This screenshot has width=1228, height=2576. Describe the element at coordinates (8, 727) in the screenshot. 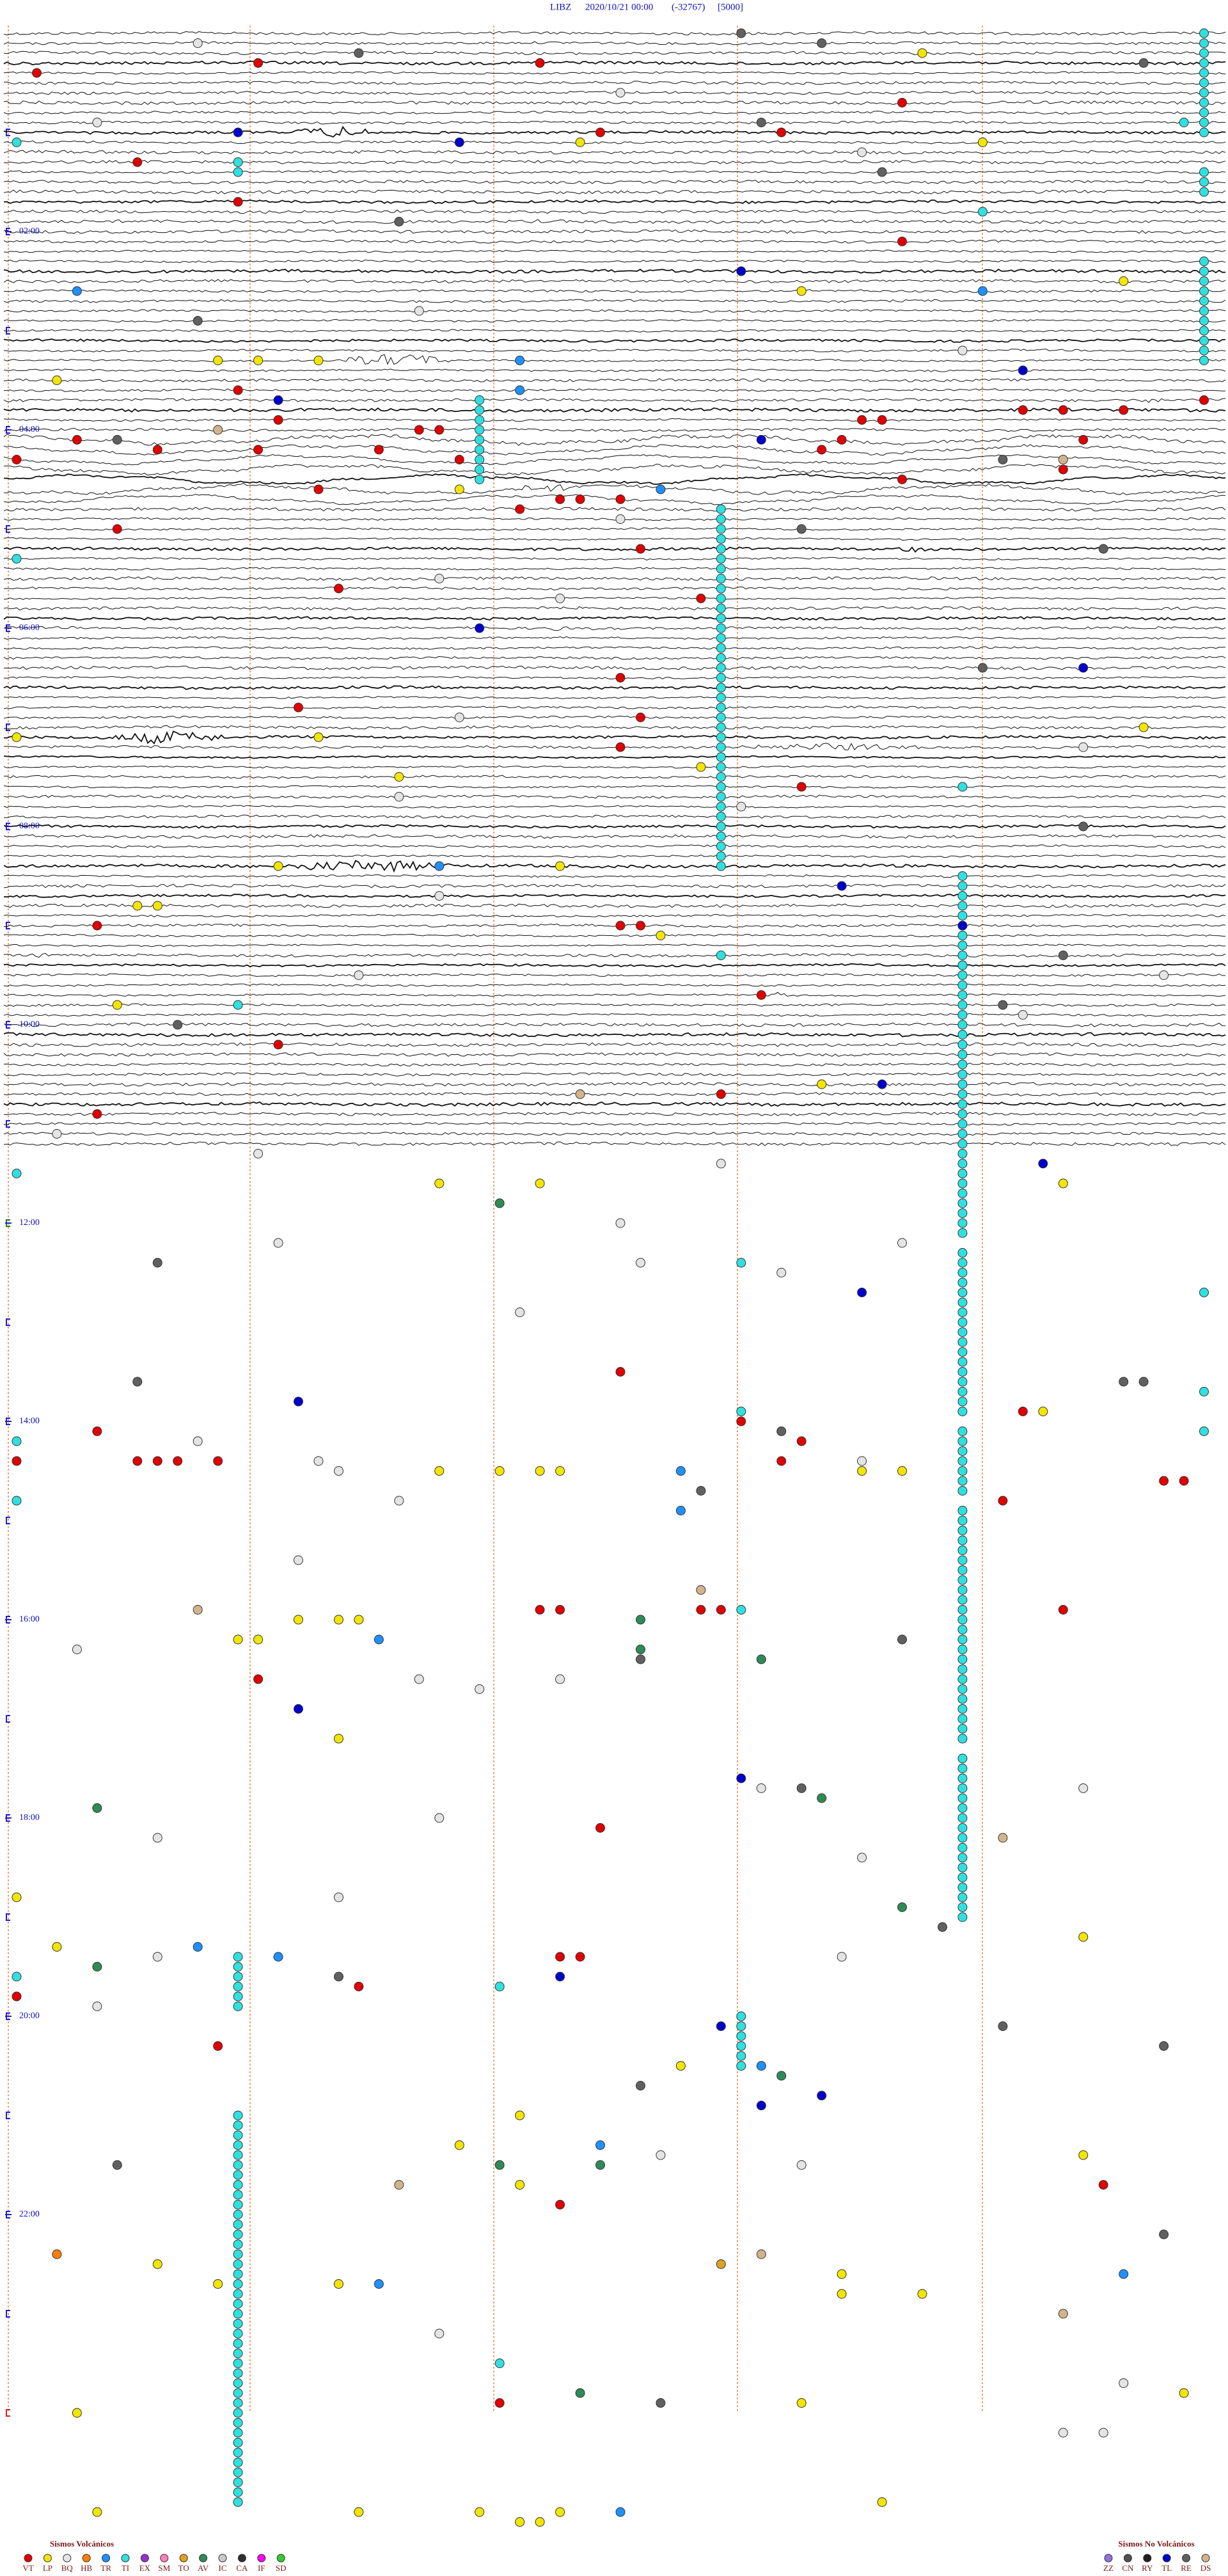

I see `hour-marker` at that location.